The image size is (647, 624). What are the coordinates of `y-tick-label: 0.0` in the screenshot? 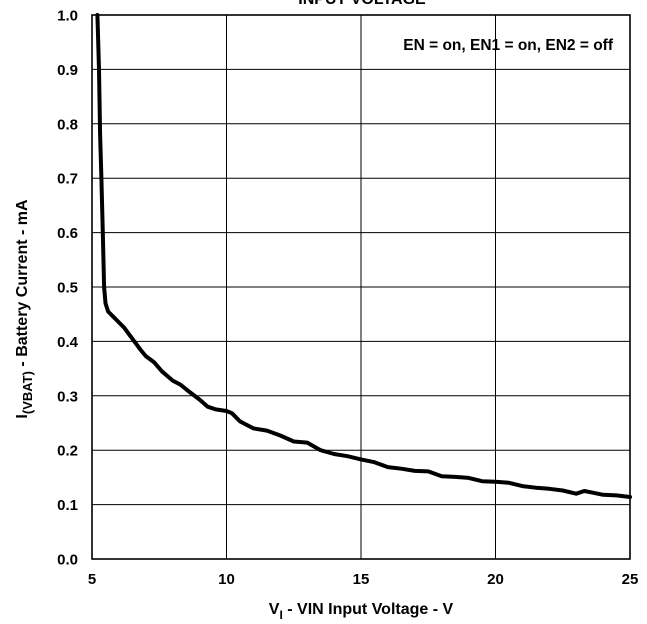 It's located at (67, 560).